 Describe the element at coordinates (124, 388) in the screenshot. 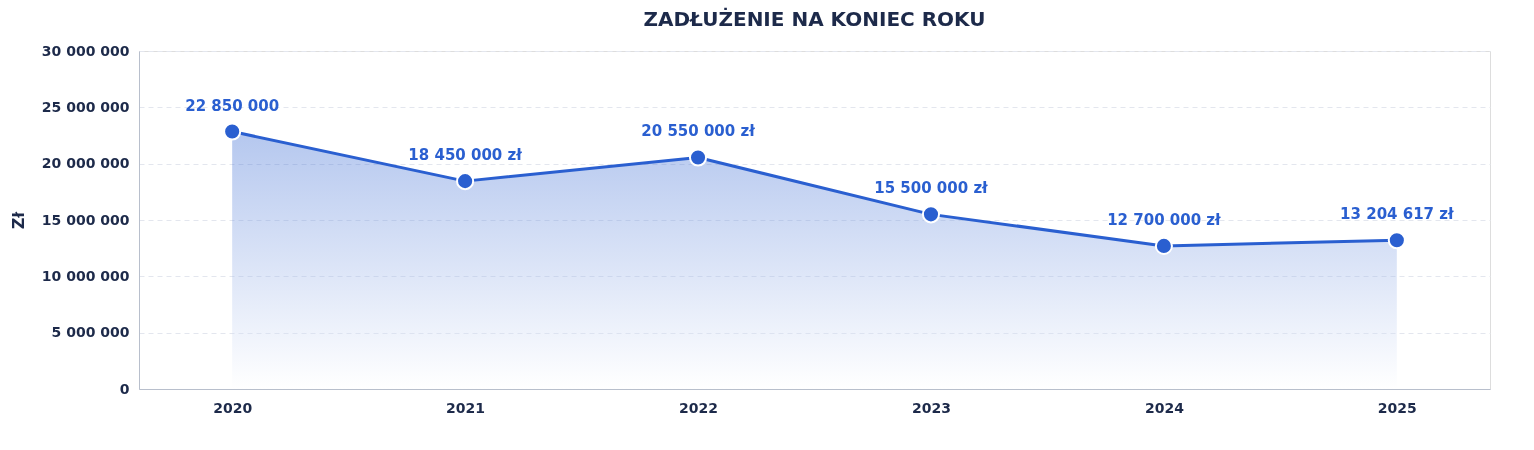

I see `y-tick-label: 0` at that location.